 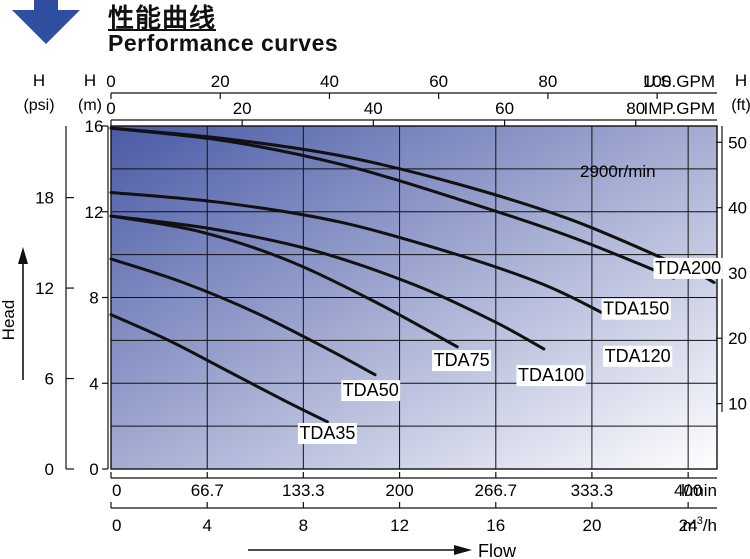 What do you see at coordinates (90, 105) in the screenshot?
I see `m-axis-unit: (m)` at bounding box center [90, 105].